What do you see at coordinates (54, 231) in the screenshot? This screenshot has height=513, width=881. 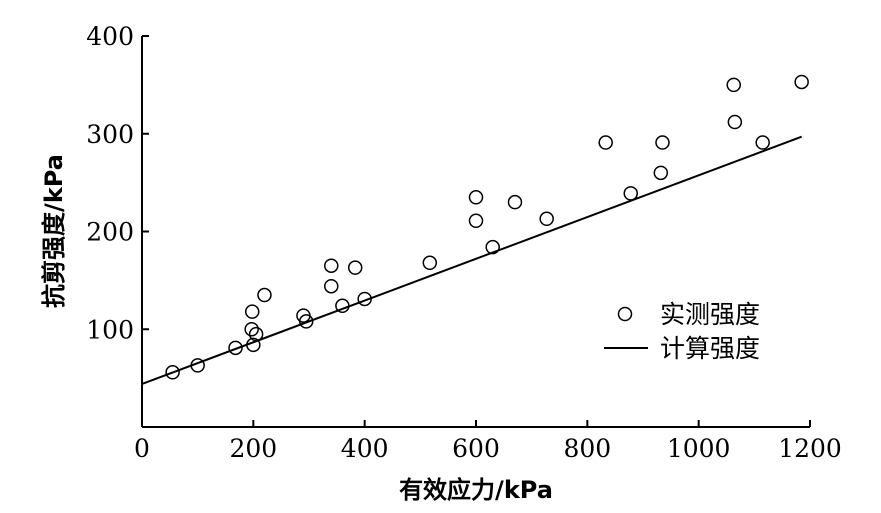 I see `y-axis-title: 抗剪强度/kPa` at bounding box center [54, 231].